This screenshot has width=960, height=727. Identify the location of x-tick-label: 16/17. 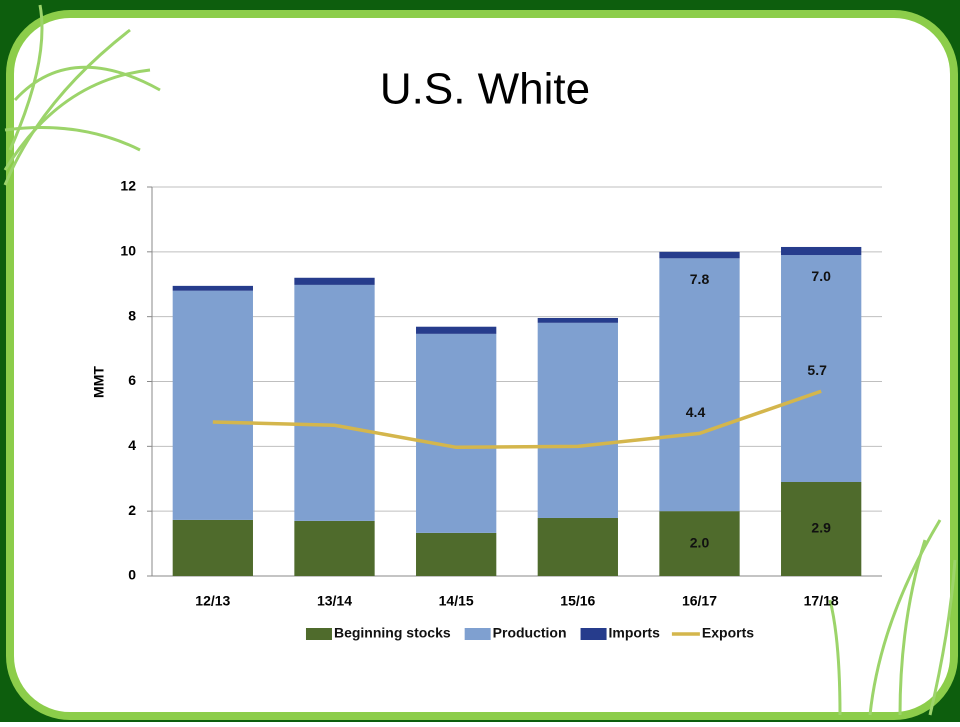
(699, 601).